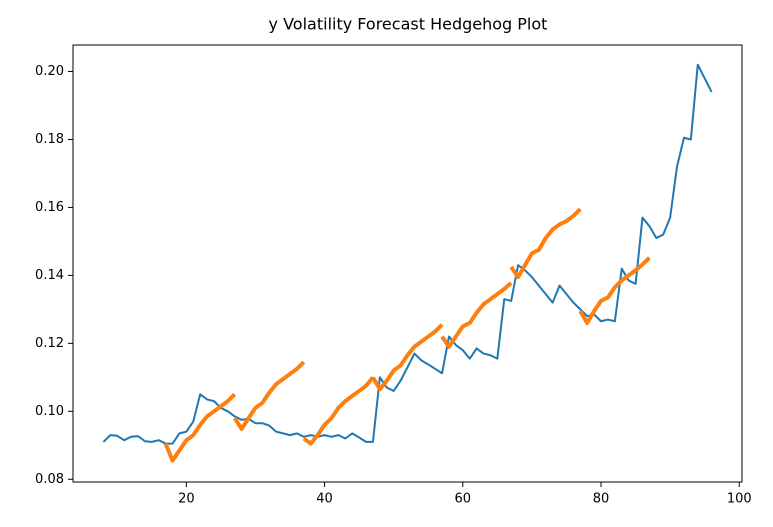  Describe the element at coordinates (463, 499) in the screenshot. I see `x-tick-label: 60` at that location.